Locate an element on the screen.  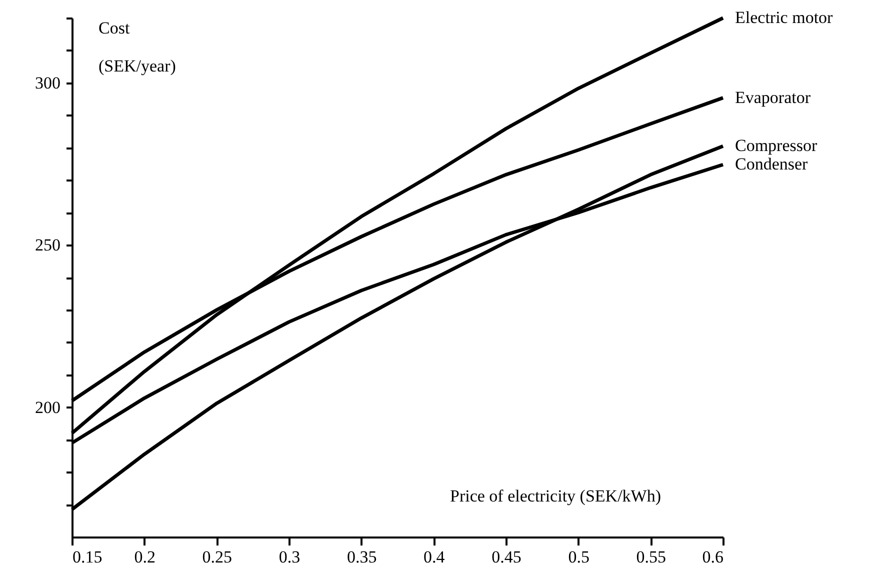
x-tick-label: 0.6 is located at coordinates (713, 557).